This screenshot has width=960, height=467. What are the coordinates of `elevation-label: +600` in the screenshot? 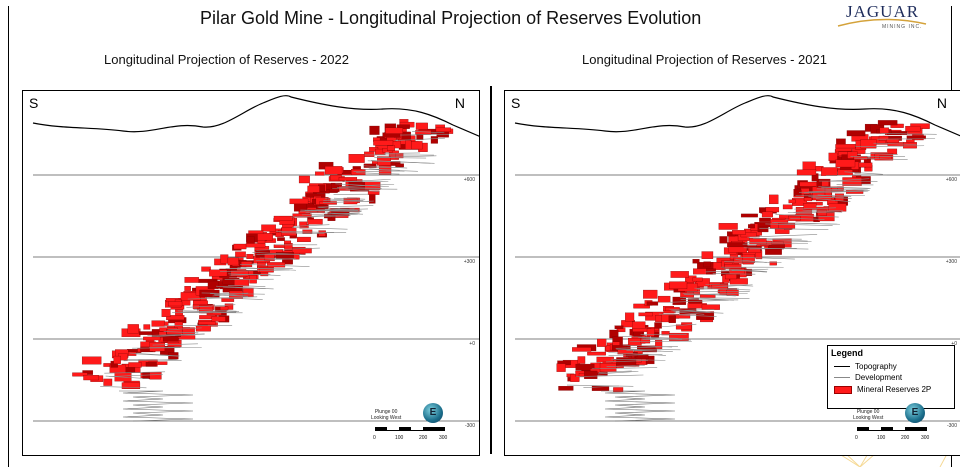 It's located at (951, 180).